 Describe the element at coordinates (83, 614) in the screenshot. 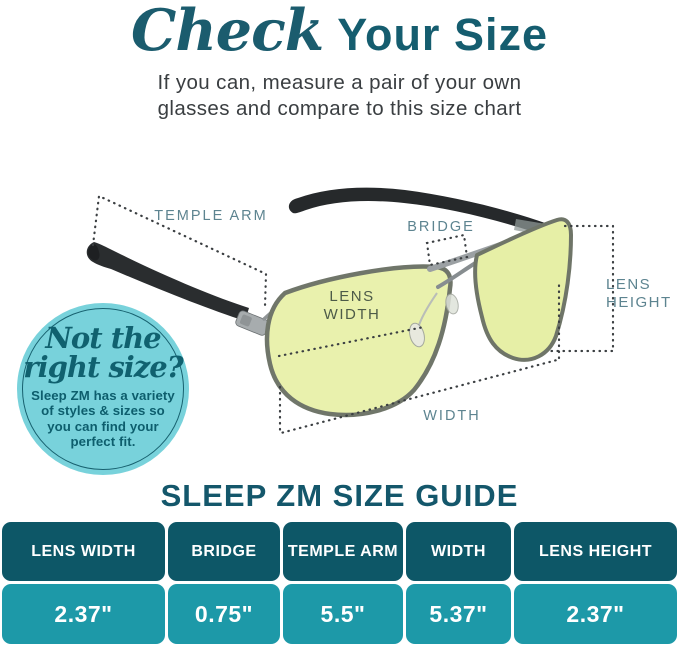

I see `value-lens-width: 2.37"` at that location.